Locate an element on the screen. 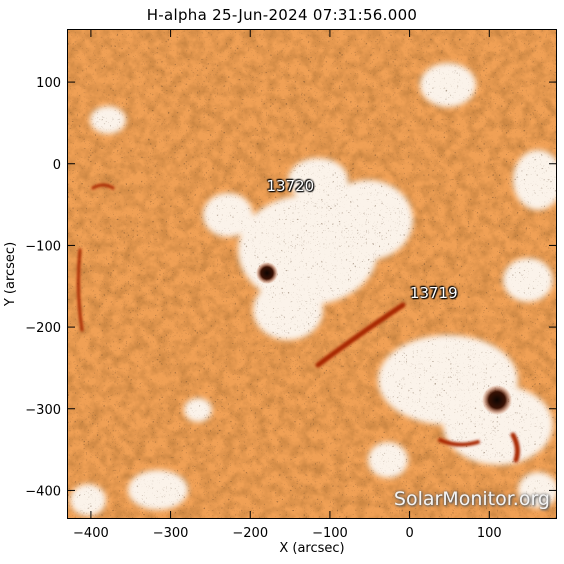  watermark-logo: SolarMonitor.org is located at coordinates (471, 499).